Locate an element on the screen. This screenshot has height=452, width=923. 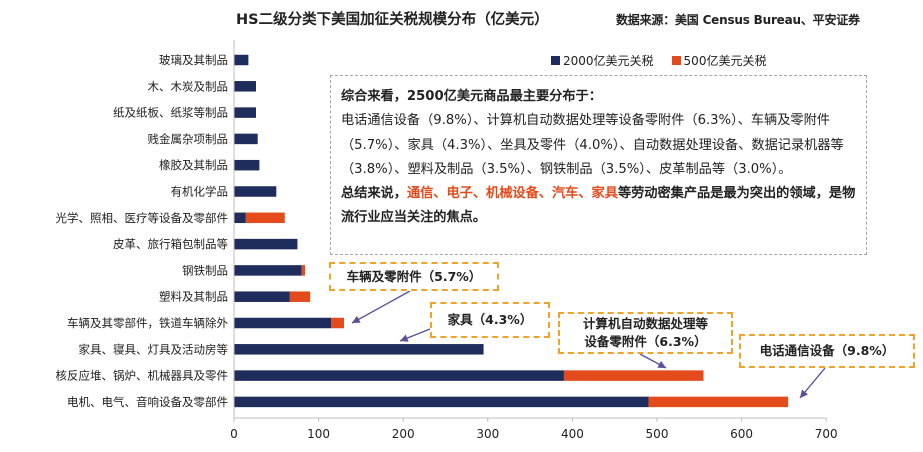
callout-computer-line2: 设备零附件（6.3%） is located at coordinates (645, 341).